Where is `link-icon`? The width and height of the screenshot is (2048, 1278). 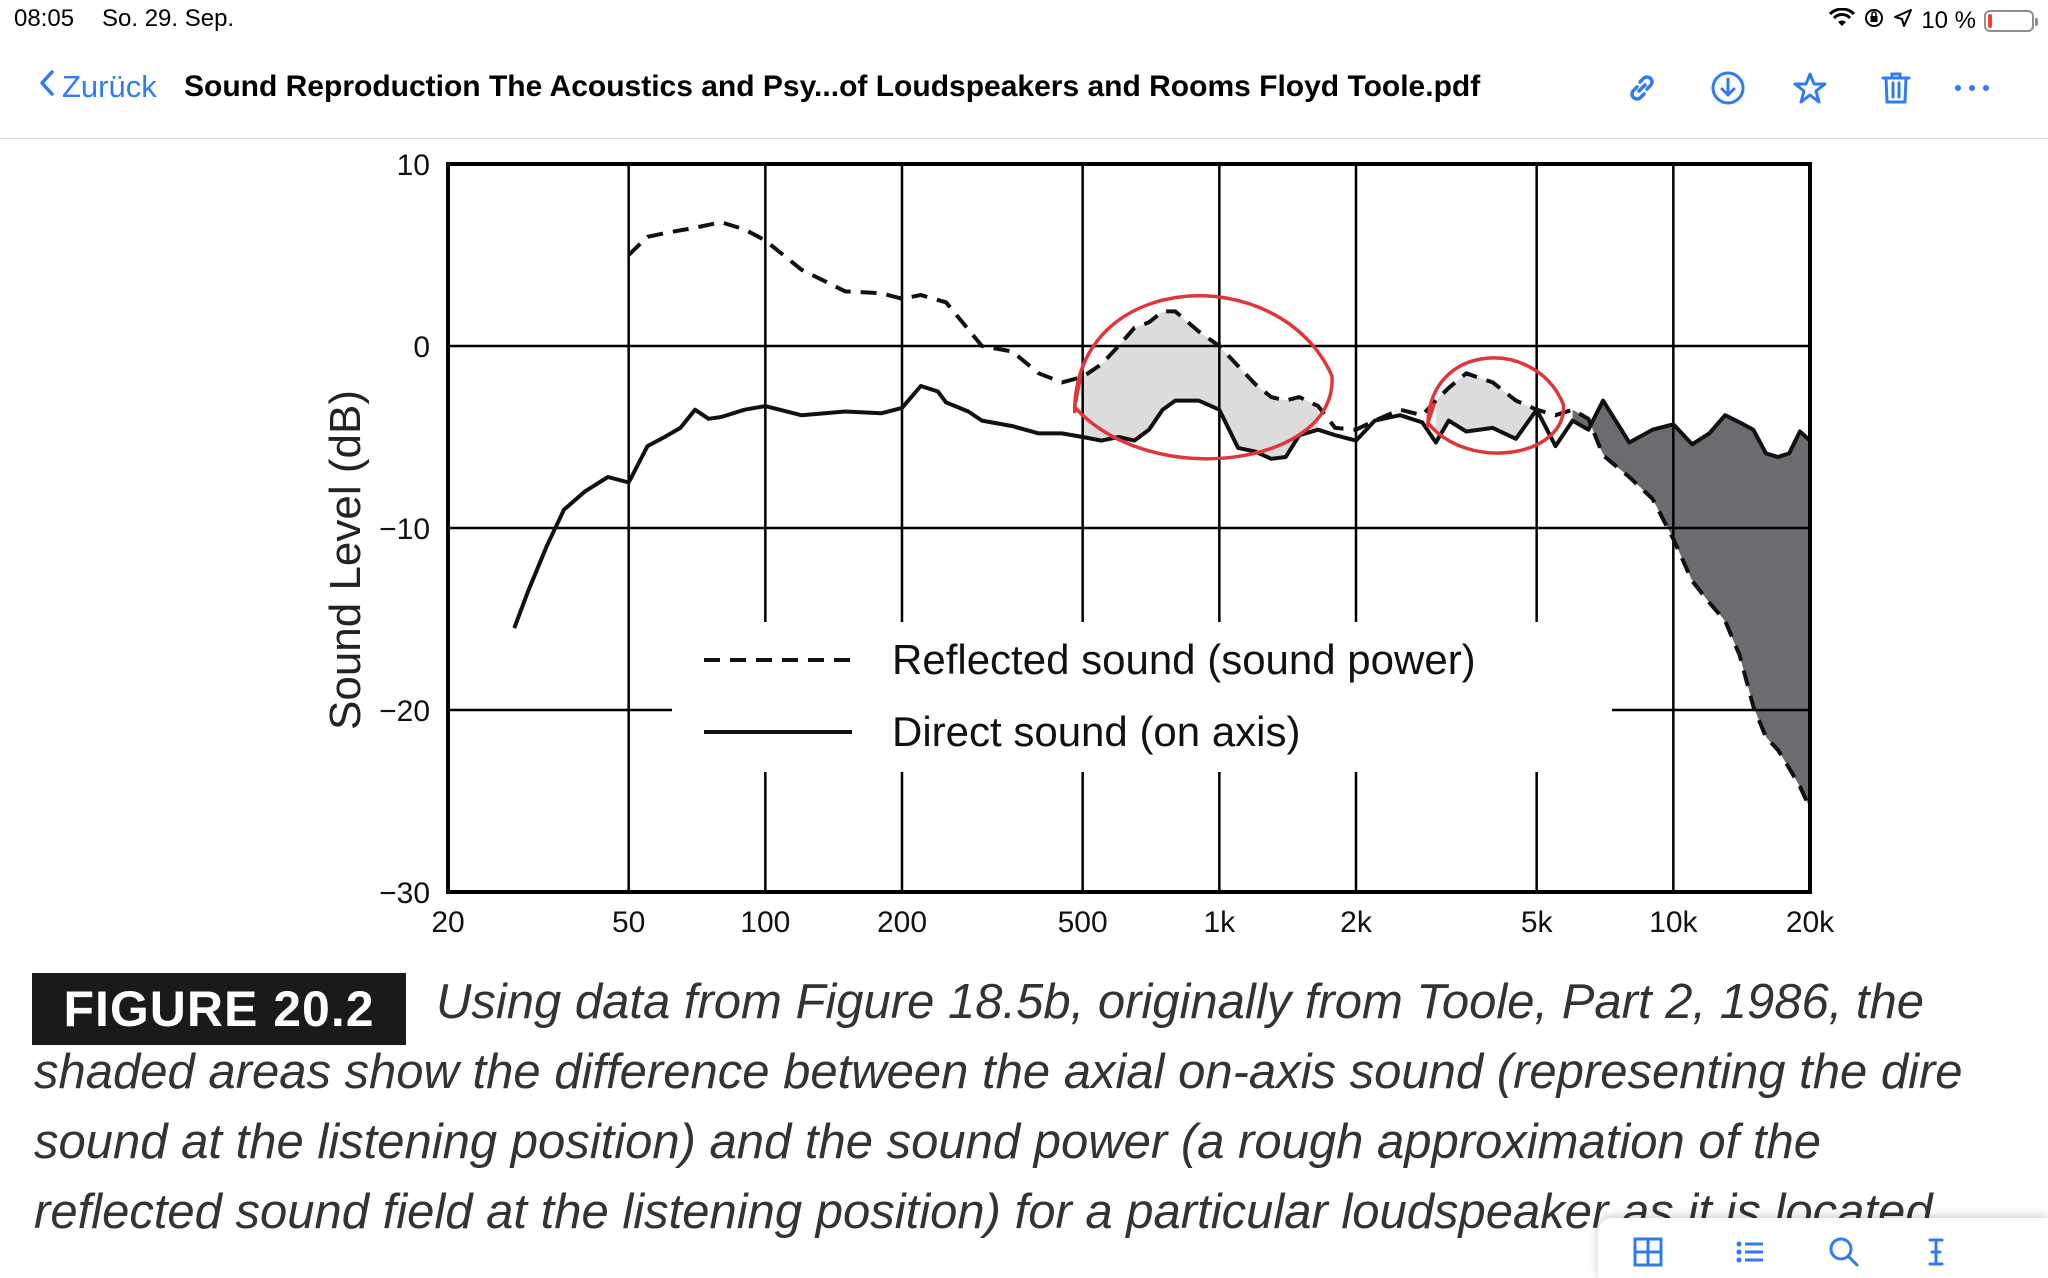
link-icon is located at coordinates (1642, 88).